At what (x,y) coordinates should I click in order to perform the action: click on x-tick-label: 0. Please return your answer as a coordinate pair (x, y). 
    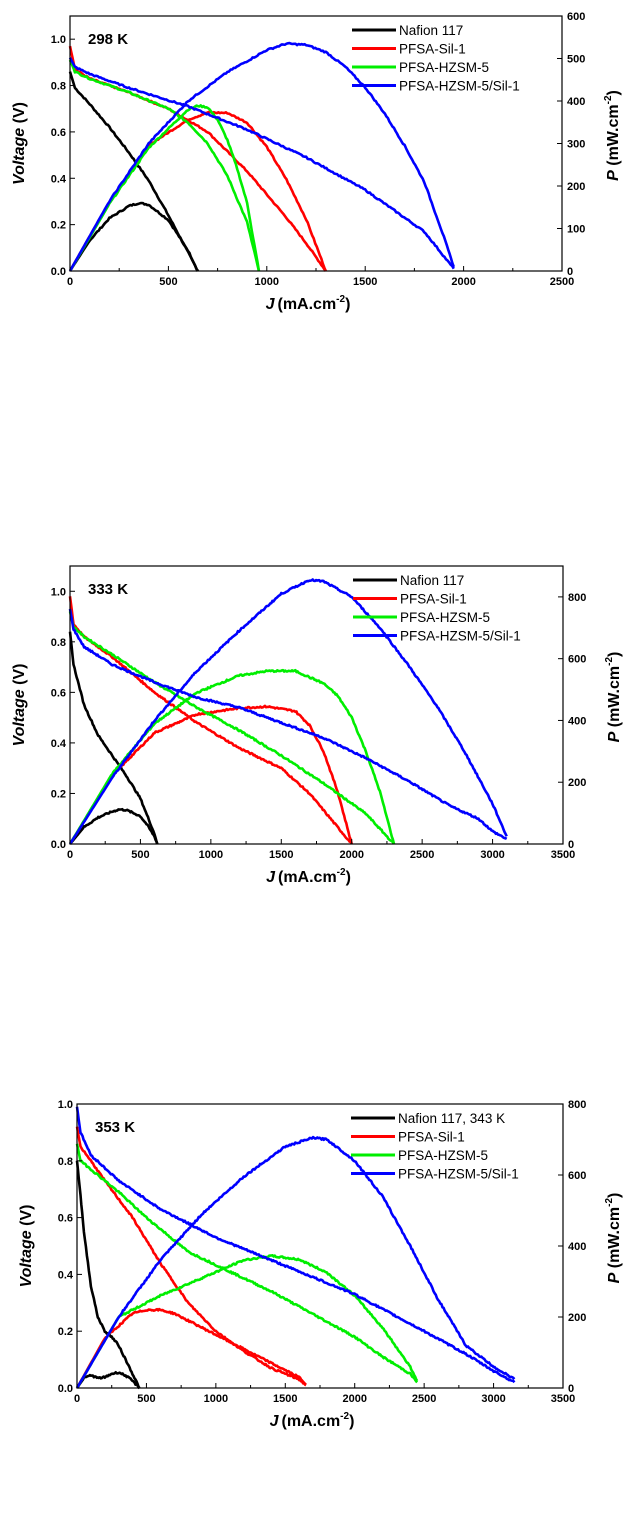
    Looking at the image, I should click on (70, 855).